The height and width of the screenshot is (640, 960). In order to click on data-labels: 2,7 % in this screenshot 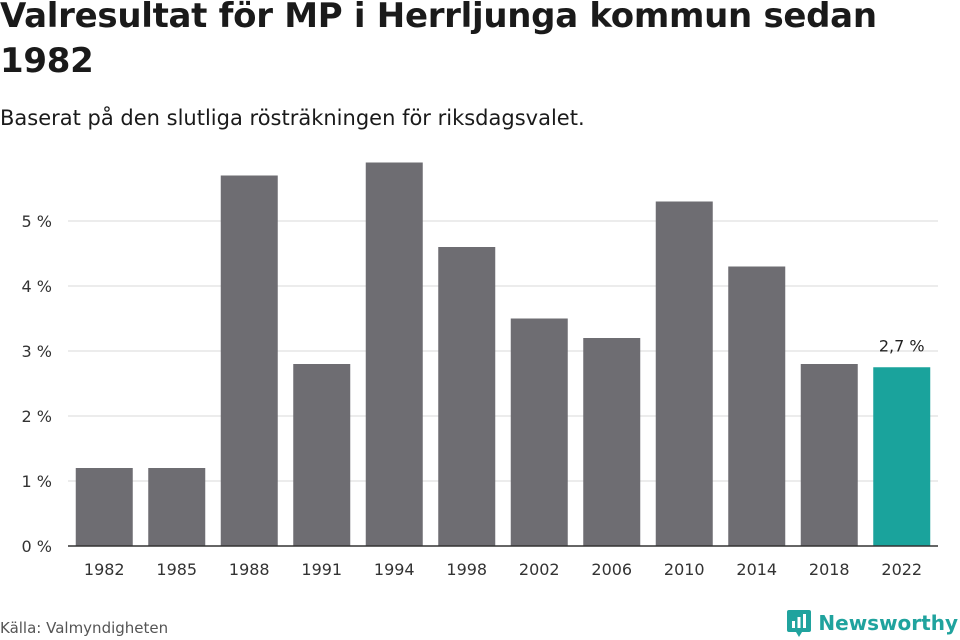, I will do `click(902, 345)`.